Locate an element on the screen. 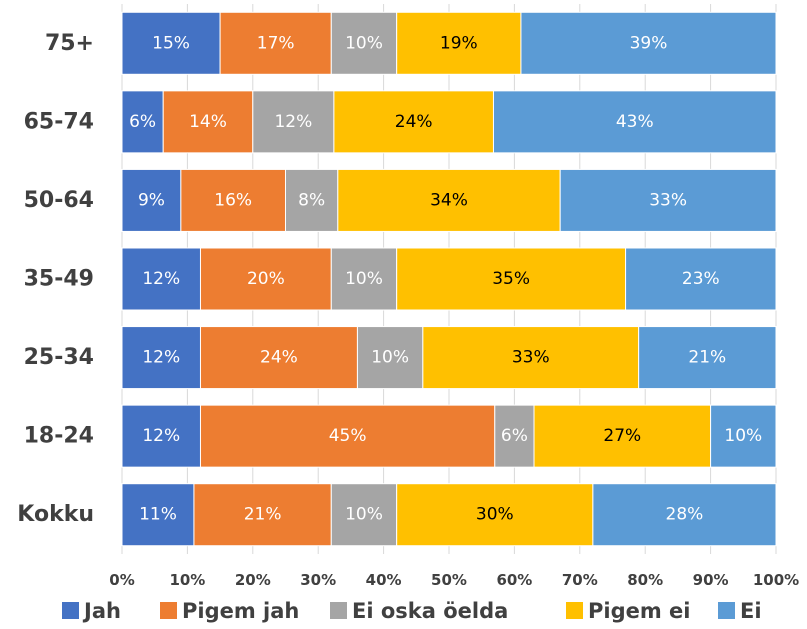 Image resolution: width=807 pixels, height=629 pixels. data-label: 27% is located at coordinates (622, 436).